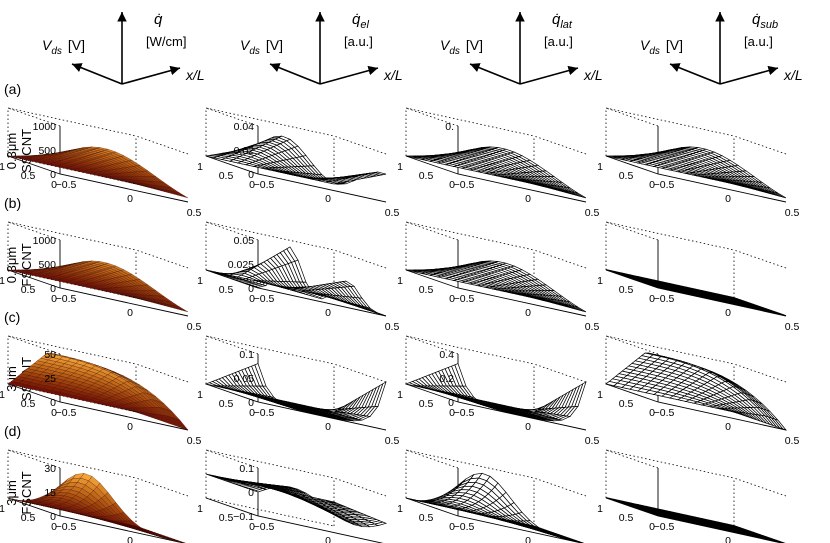  What do you see at coordinates (12, 89) in the screenshot?
I see `row-letter: (a)` at bounding box center [12, 89].